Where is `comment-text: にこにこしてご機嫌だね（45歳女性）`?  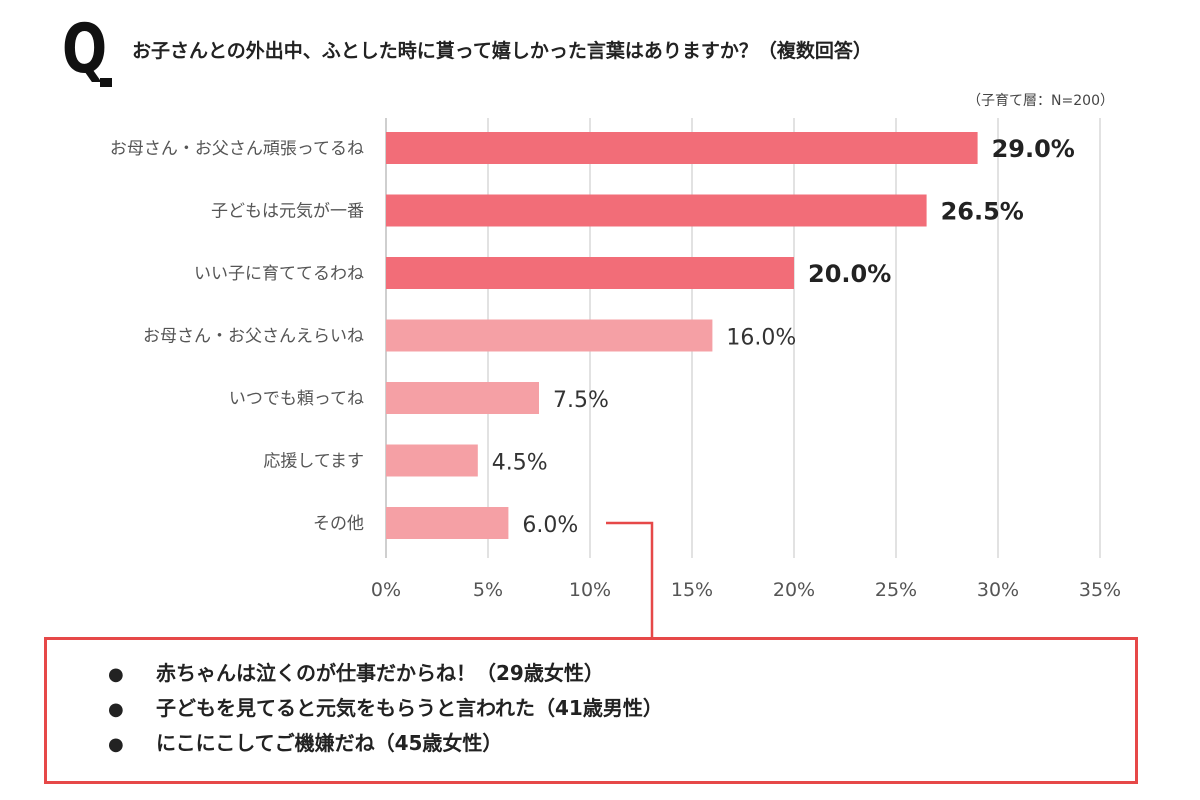
comment-text: にこにこしてご機嫌だね（45歳女性） is located at coordinates (329, 743).